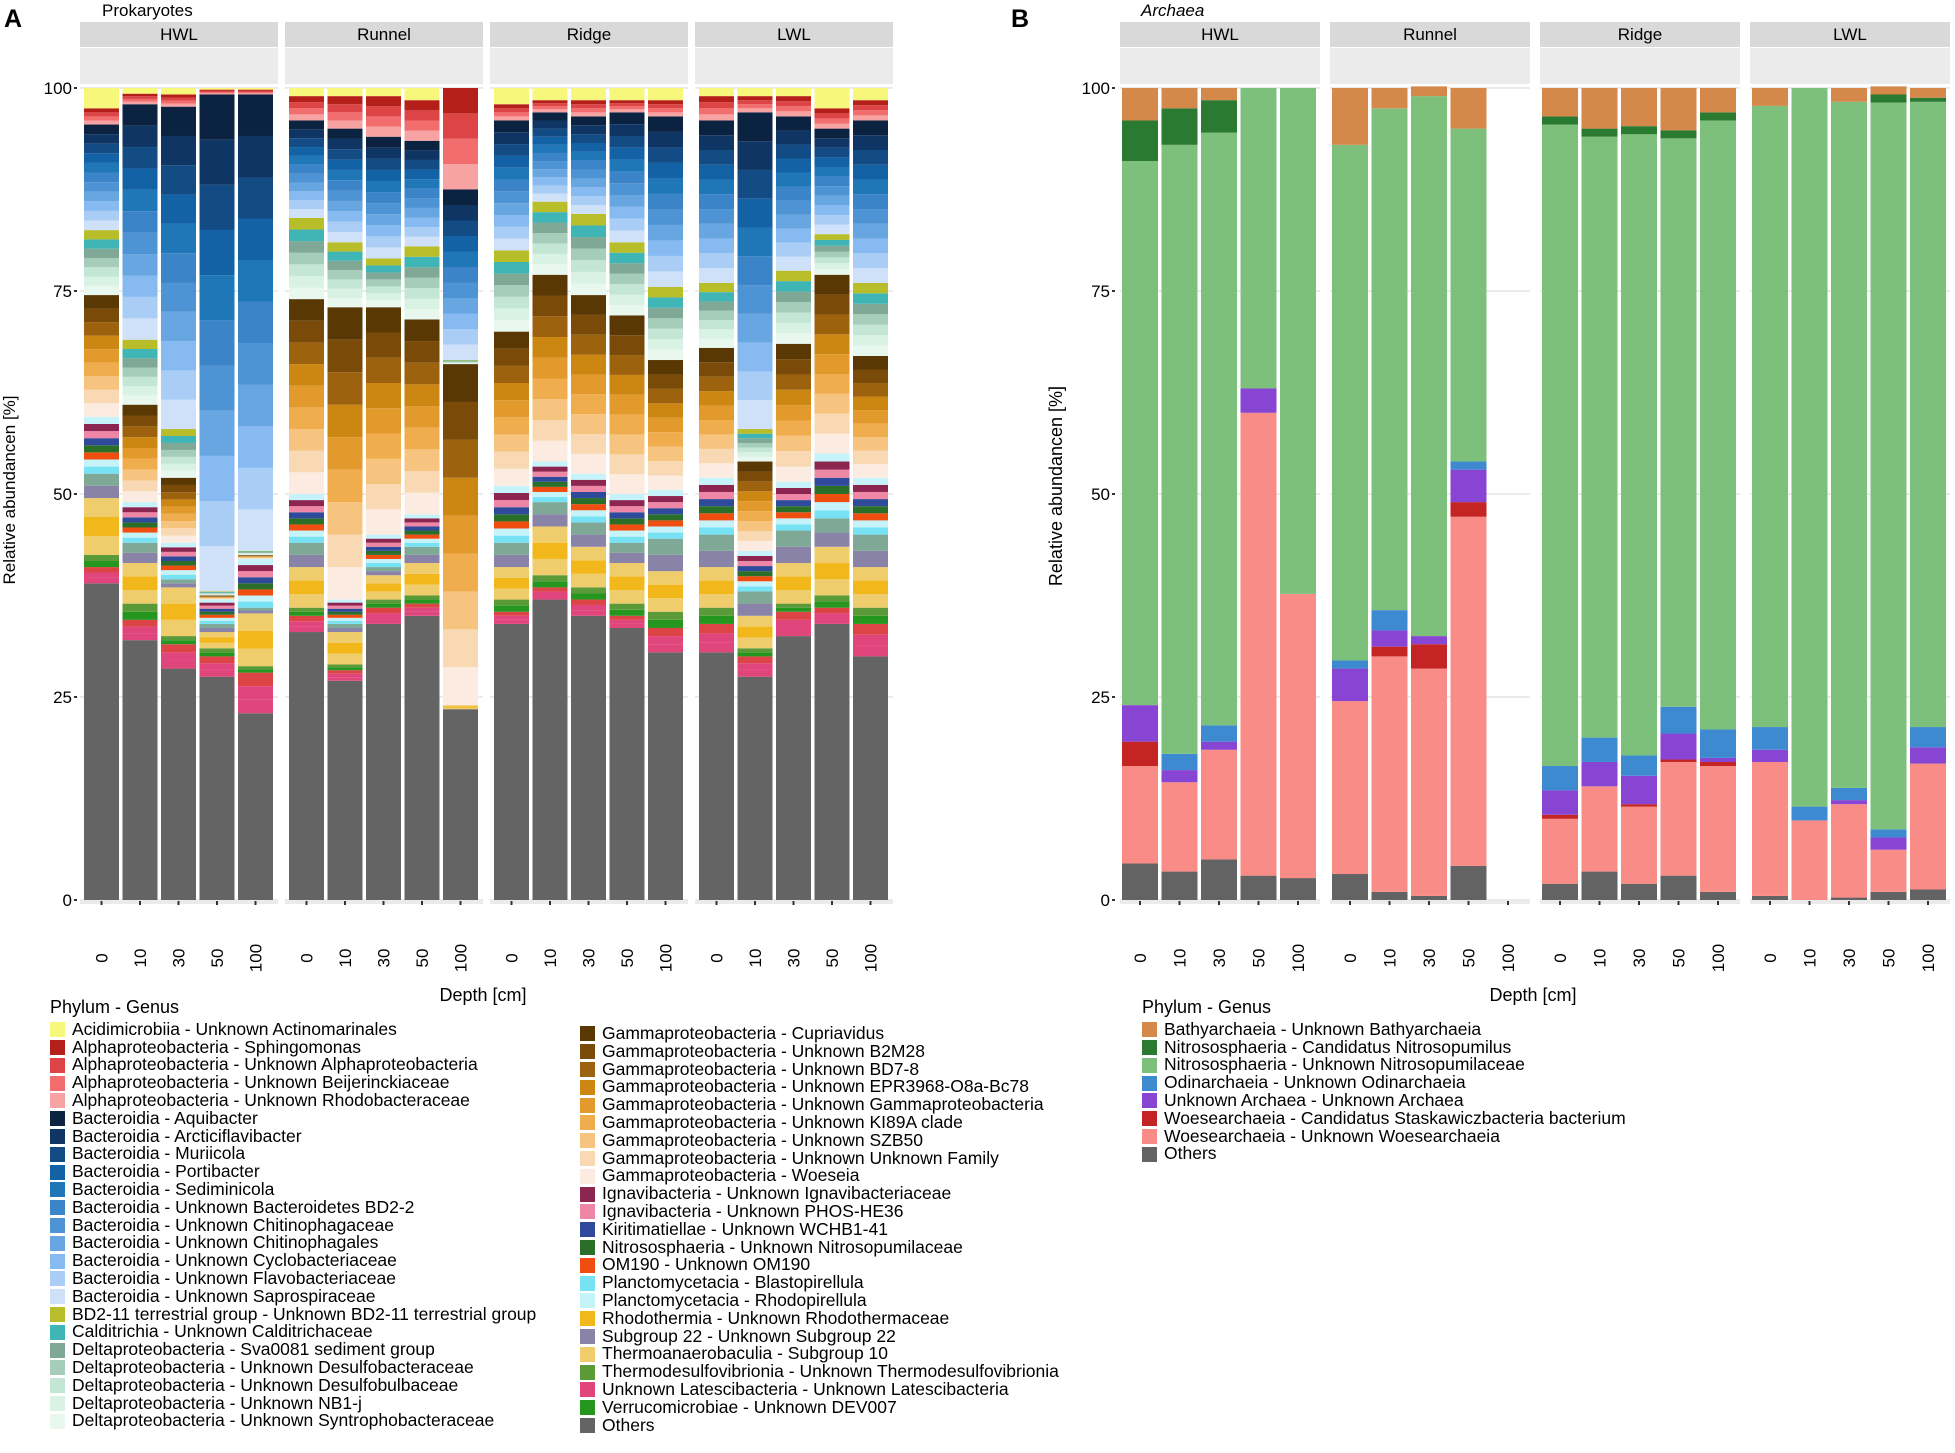 The image size is (1955, 1453). Describe the element at coordinates (179, 34) in the screenshot. I see `facet-label: HWL` at that location.